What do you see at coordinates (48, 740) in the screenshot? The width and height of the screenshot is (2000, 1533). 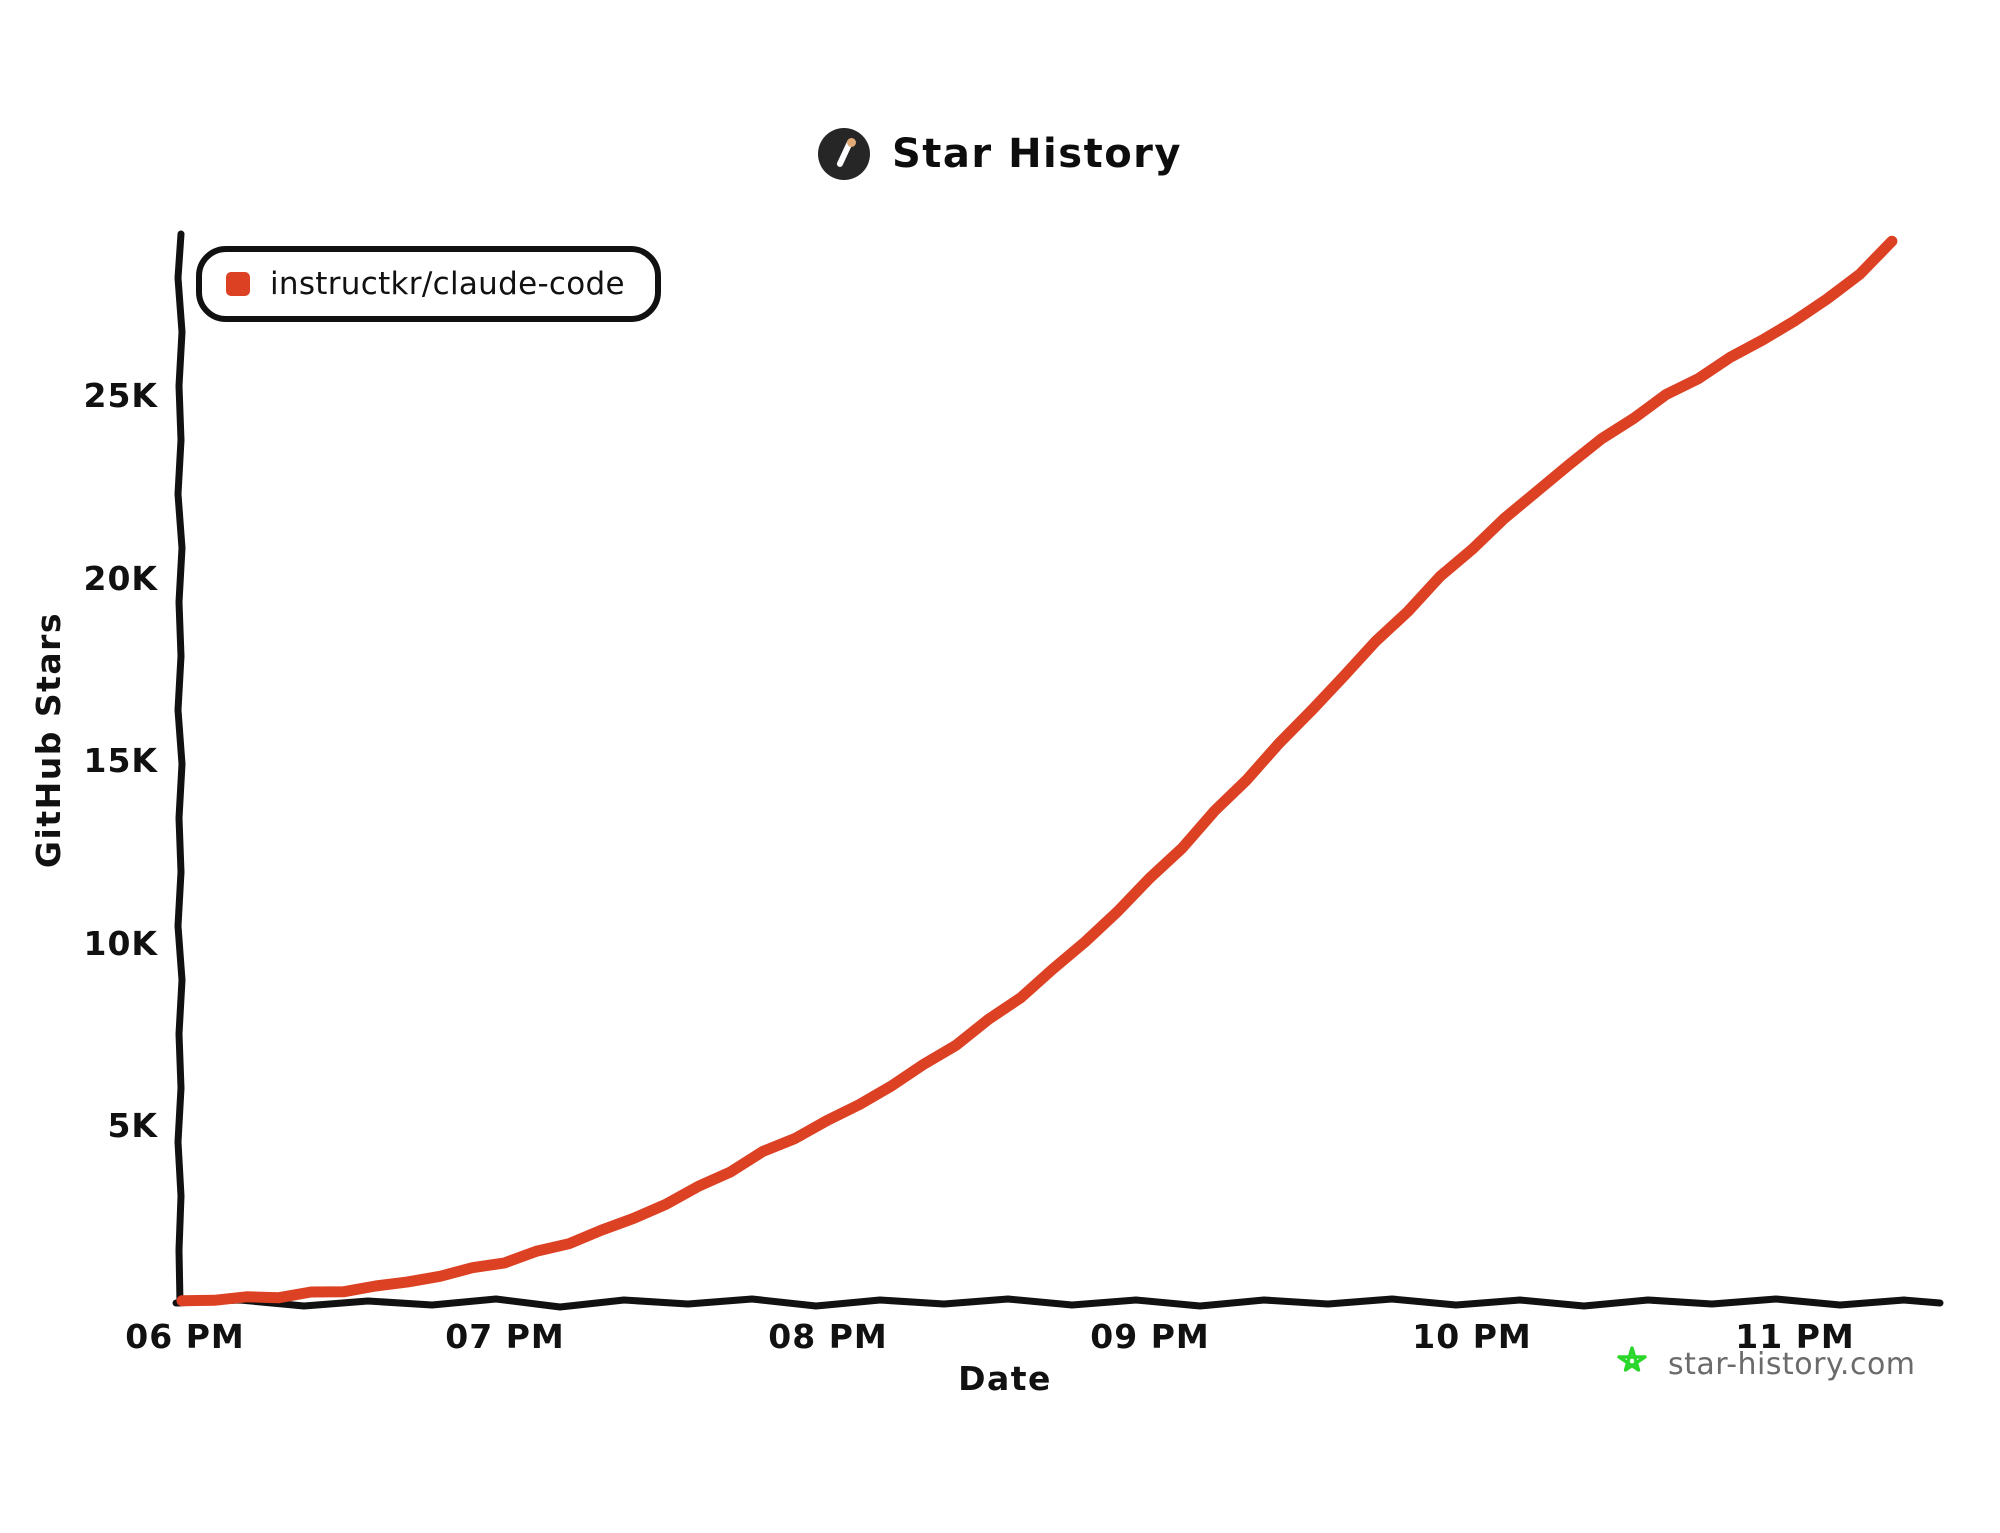 I see `y-axis-title: GitHub Stars` at bounding box center [48, 740].